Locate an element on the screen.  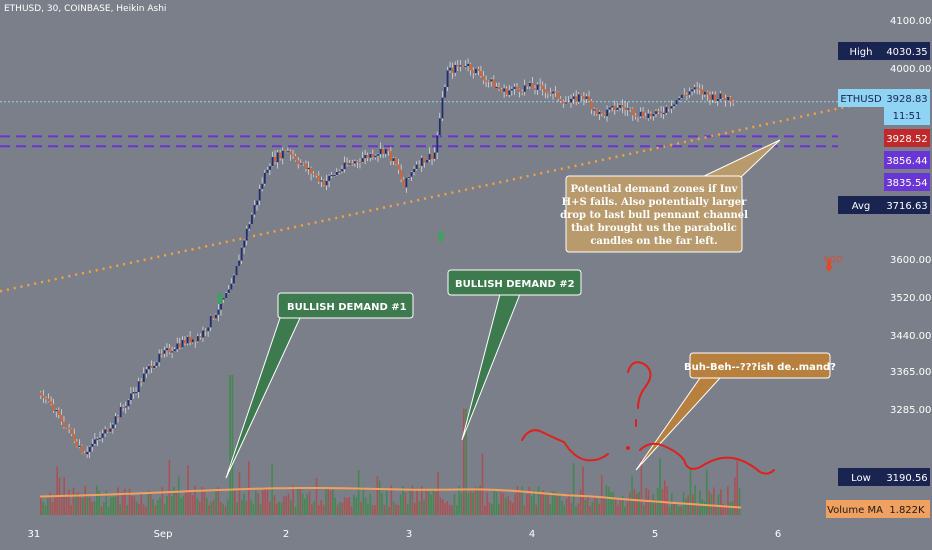
avg-tag: Avg 3716.63 is located at coordinates (884, 205).